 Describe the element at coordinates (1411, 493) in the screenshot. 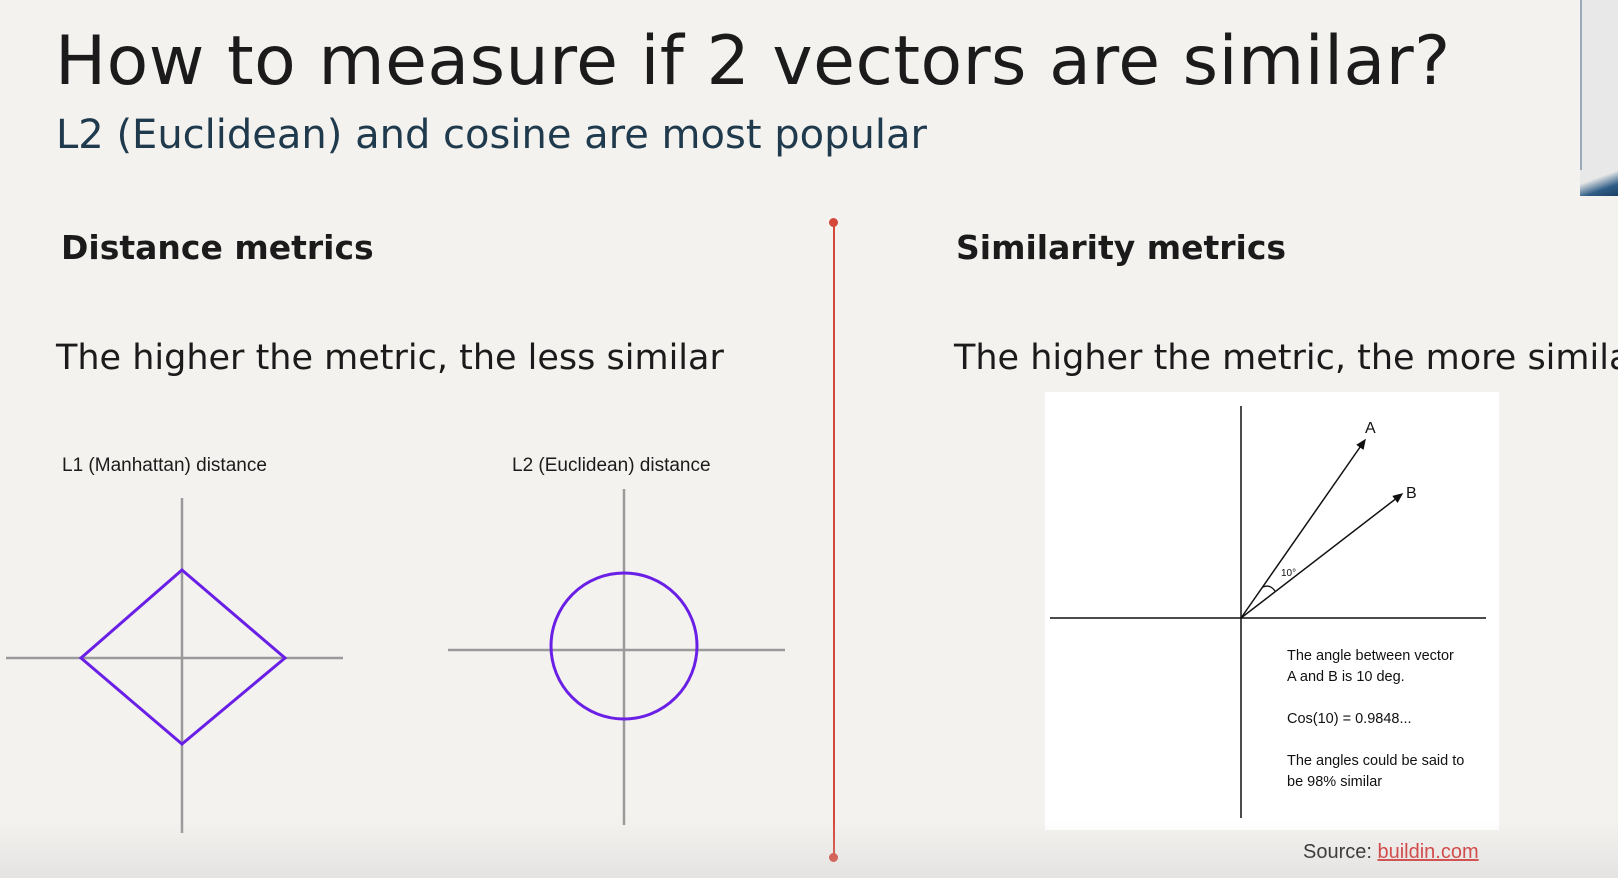

I see `vector-b-label: B` at that location.